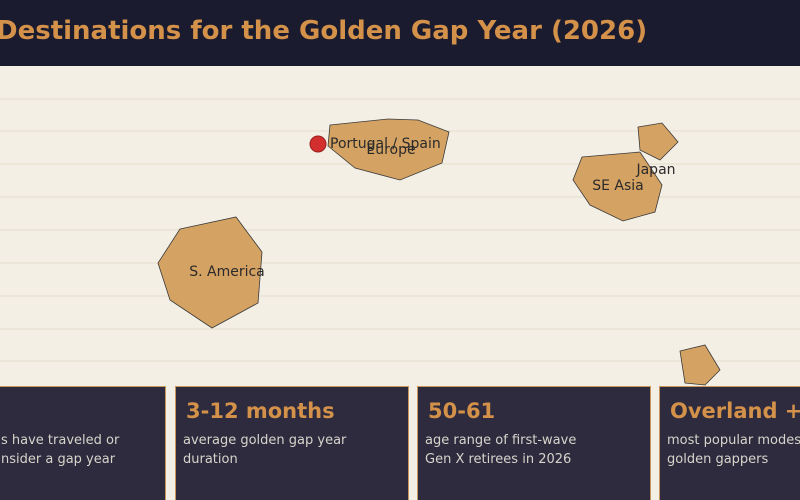 The height and width of the screenshot is (500, 800). What do you see at coordinates (501, 440) in the screenshot?
I see `stat-line: age range of first-wave` at bounding box center [501, 440].